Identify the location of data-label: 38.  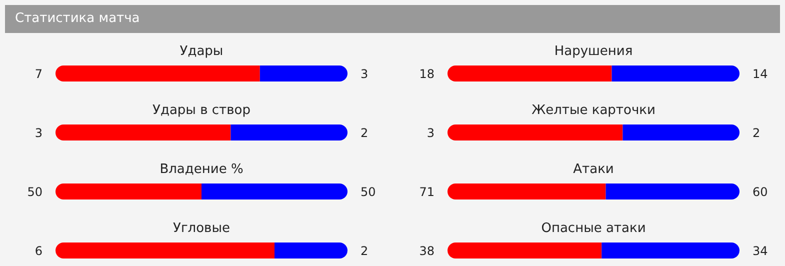
(427, 251).